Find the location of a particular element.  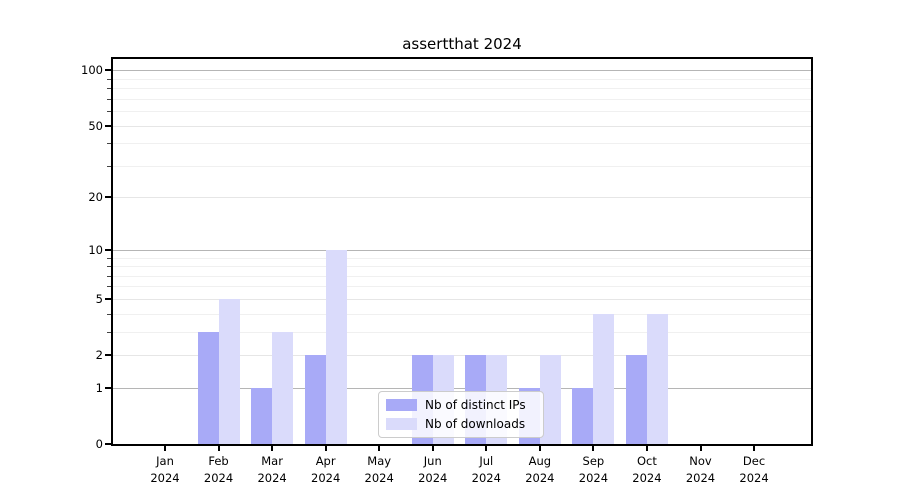

legend: Nb of distinct IPs Nb of downloads is located at coordinates (461, 414).